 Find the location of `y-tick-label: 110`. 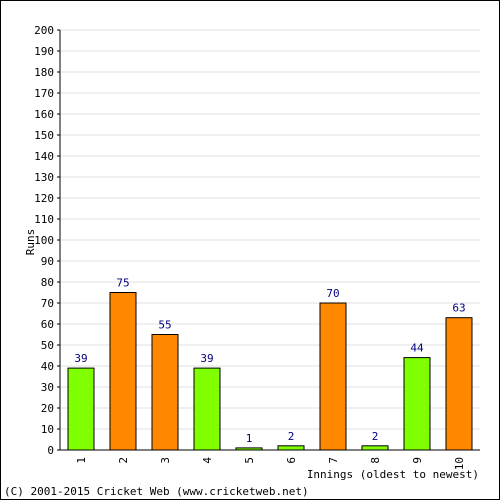

y-tick-label: 110 is located at coordinates (44, 219).